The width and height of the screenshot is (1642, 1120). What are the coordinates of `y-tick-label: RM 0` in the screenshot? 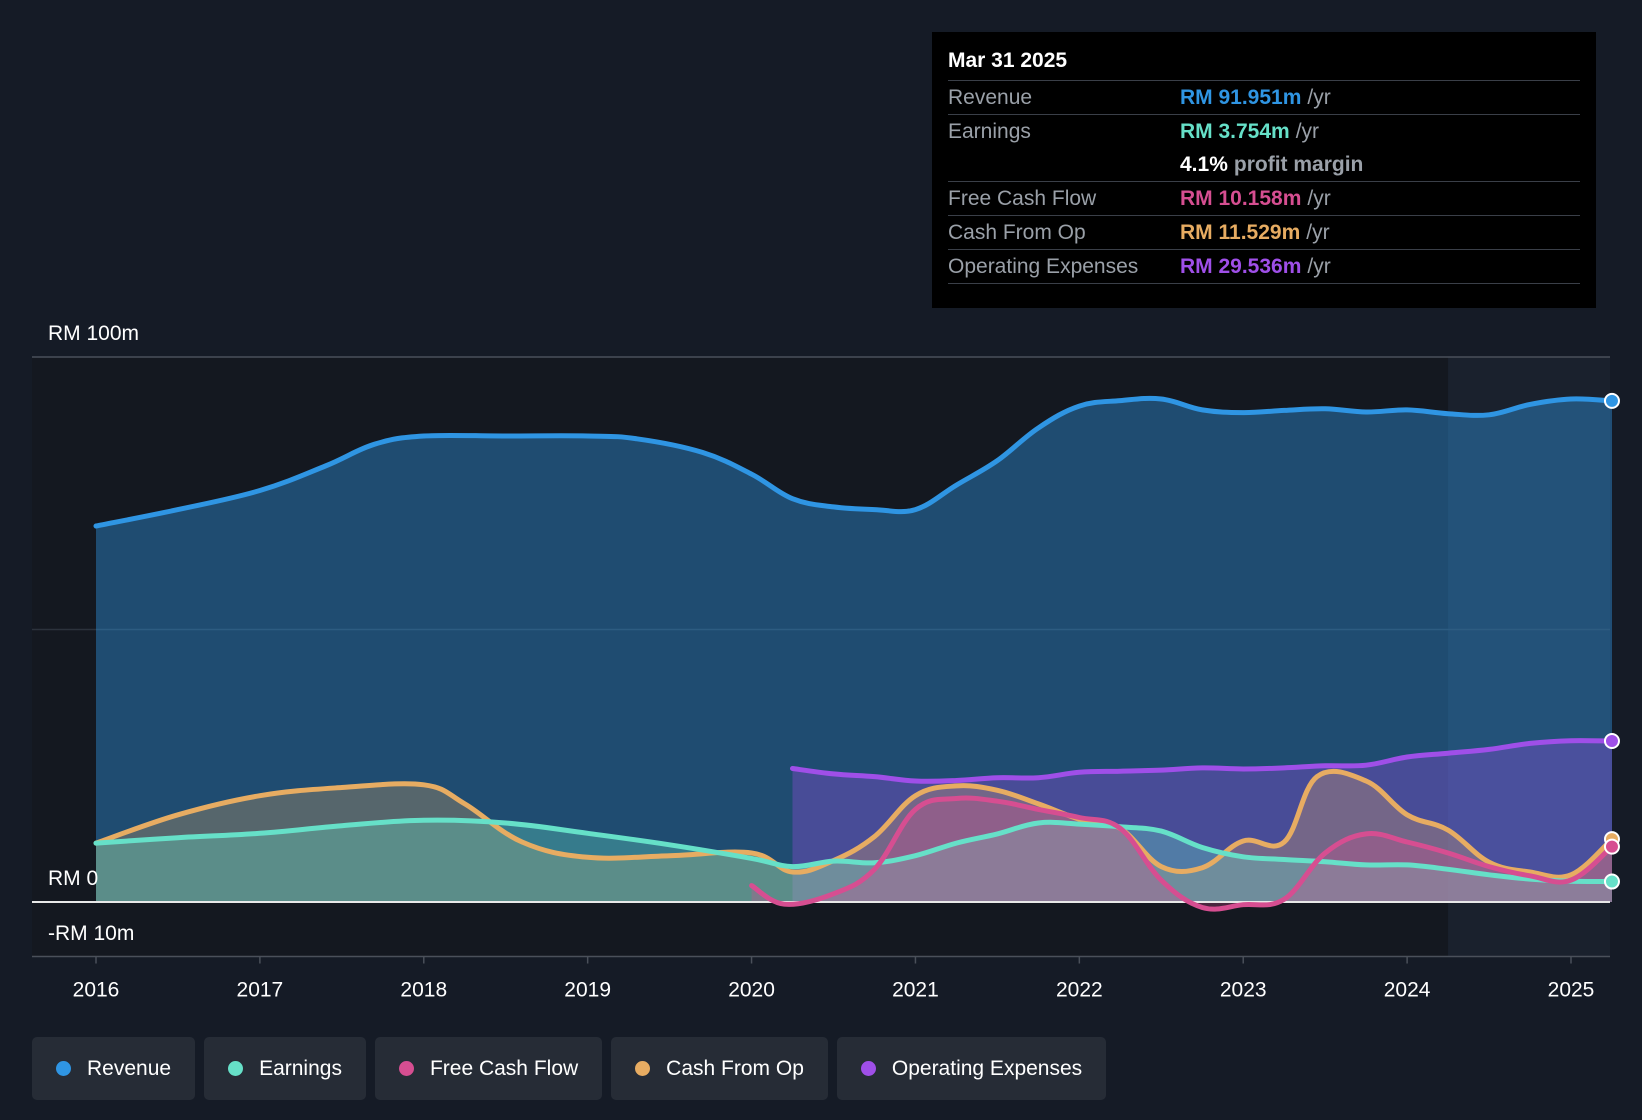 It's located at (73, 878).